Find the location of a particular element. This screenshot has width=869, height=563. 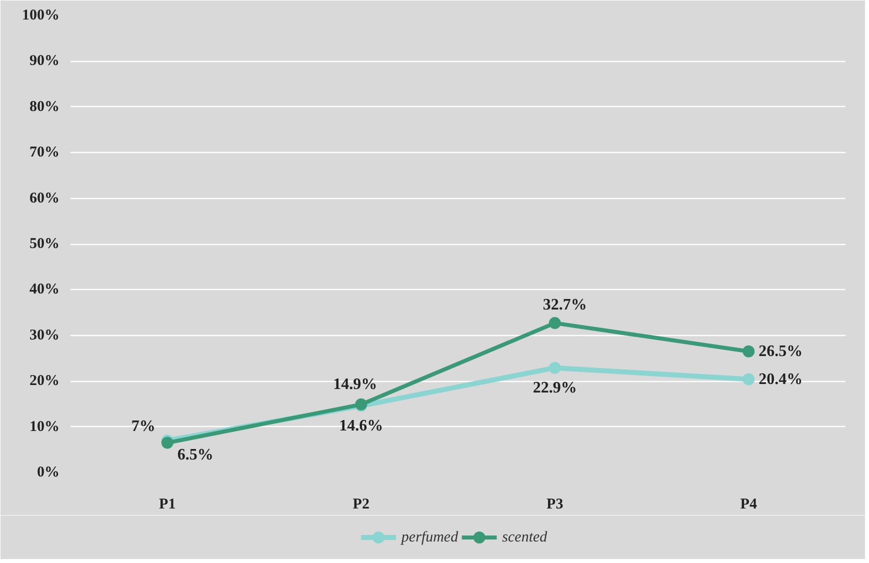

data-label: 32.7% is located at coordinates (564, 305).